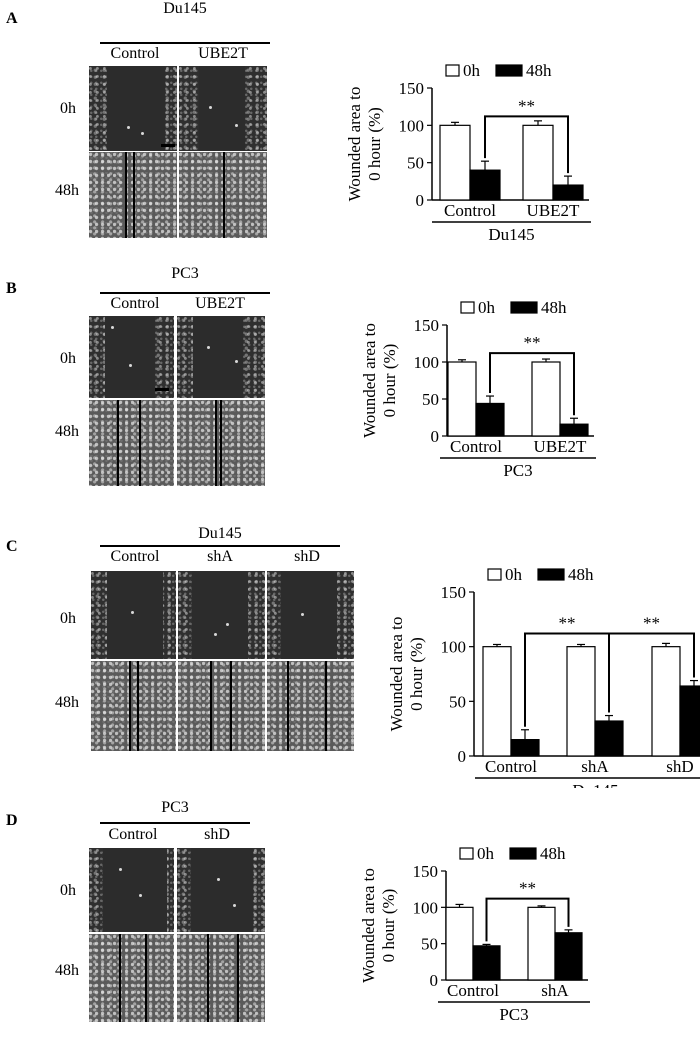 This screenshot has height=1045, width=700. I want to click on bar-48h-shD, so click(689, 721).